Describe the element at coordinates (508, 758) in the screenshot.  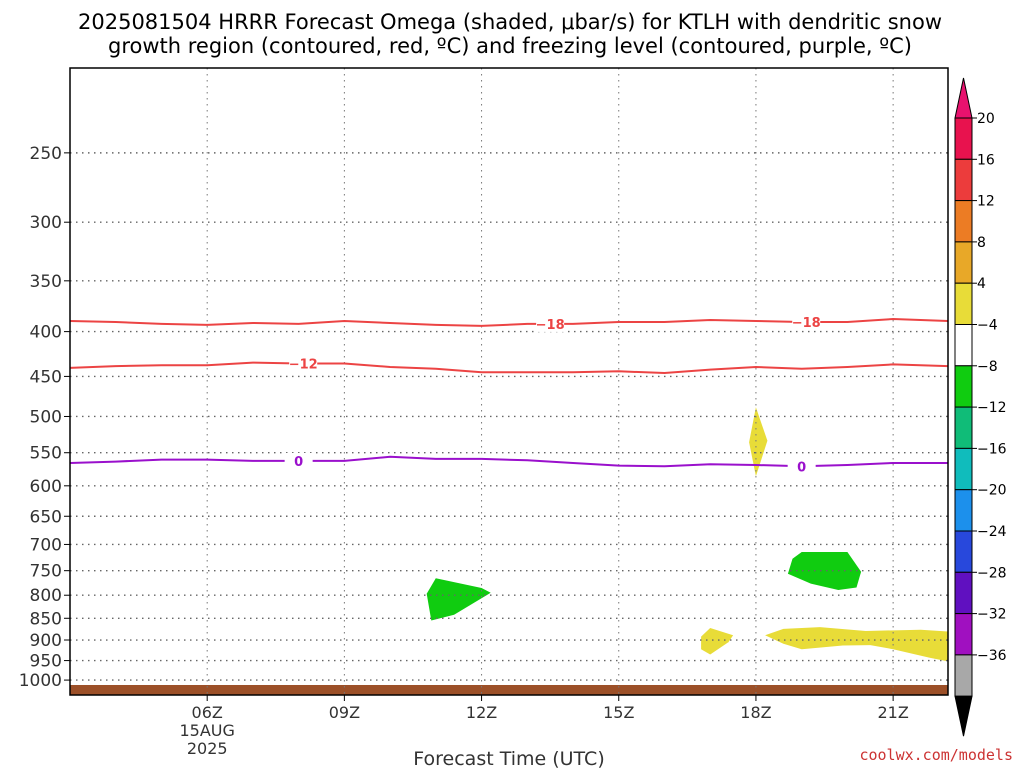
I see `x-axis-label: Forecast Time (UTC)` at that location.